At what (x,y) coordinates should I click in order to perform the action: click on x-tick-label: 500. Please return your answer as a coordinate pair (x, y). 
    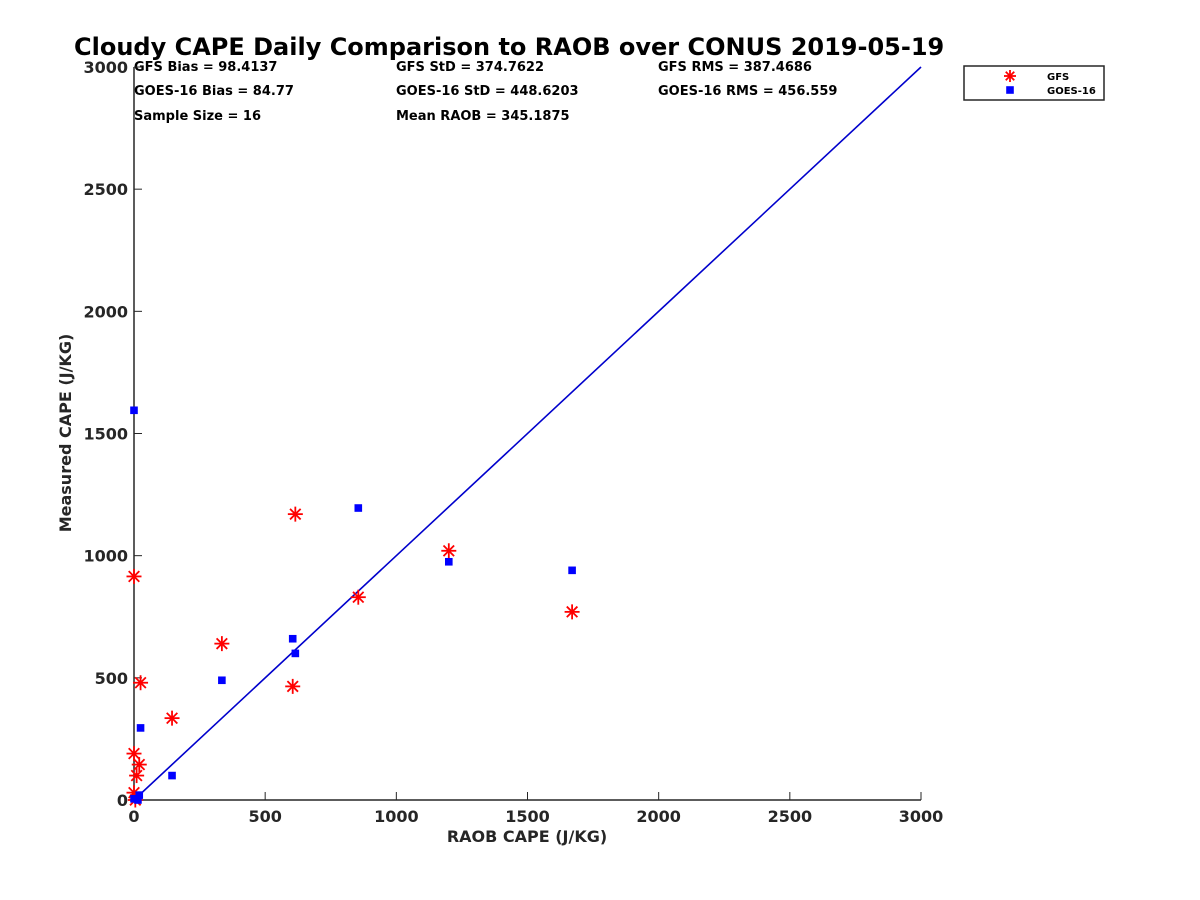
    Looking at the image, I should click on (264, 816).